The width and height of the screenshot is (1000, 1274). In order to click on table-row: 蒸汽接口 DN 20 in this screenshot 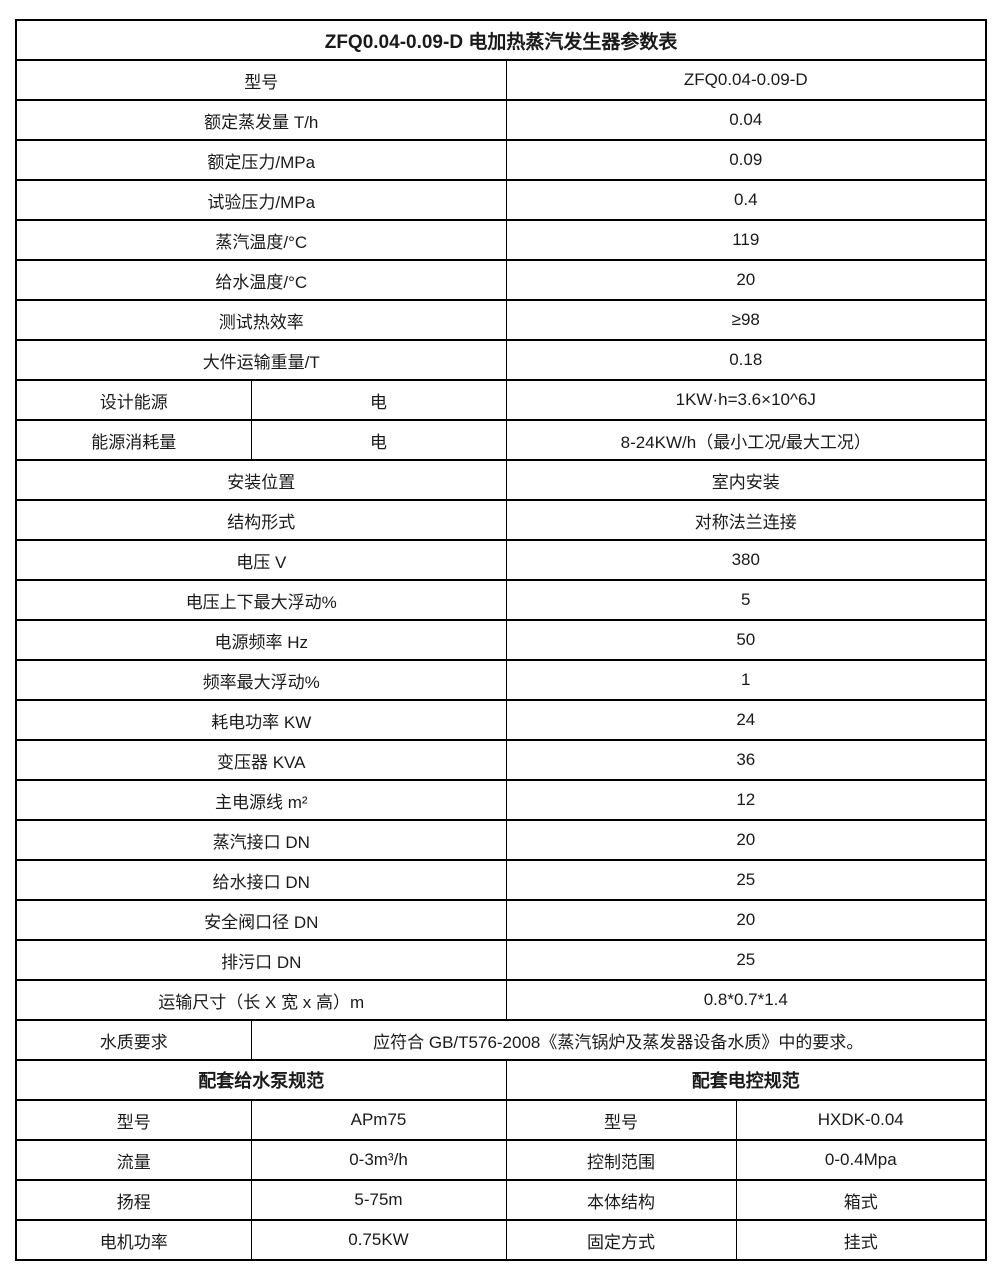, I will do `click(501, 840)`.